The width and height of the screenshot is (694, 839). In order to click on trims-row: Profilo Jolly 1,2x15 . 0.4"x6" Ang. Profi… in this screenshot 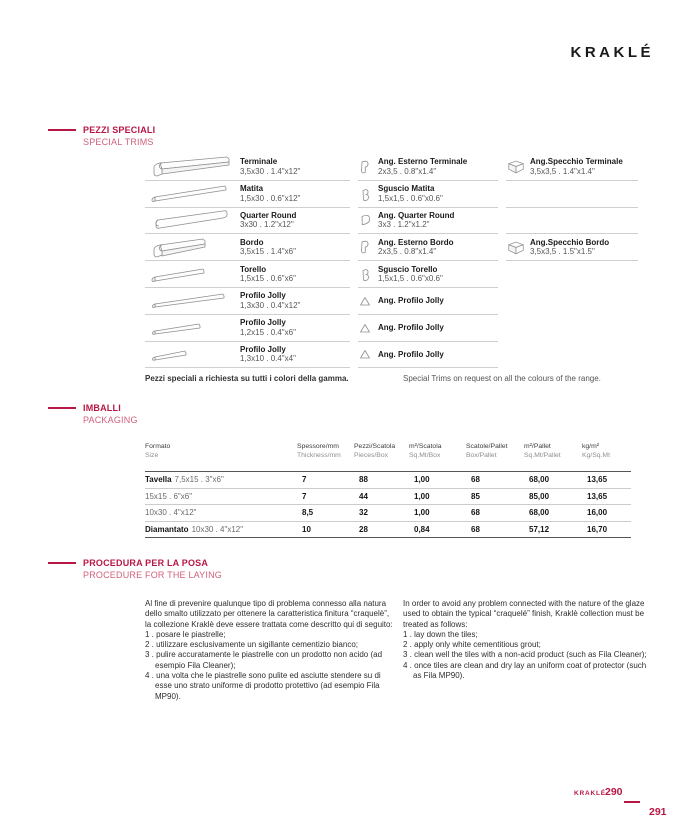, I will do `click(391, 328)`.